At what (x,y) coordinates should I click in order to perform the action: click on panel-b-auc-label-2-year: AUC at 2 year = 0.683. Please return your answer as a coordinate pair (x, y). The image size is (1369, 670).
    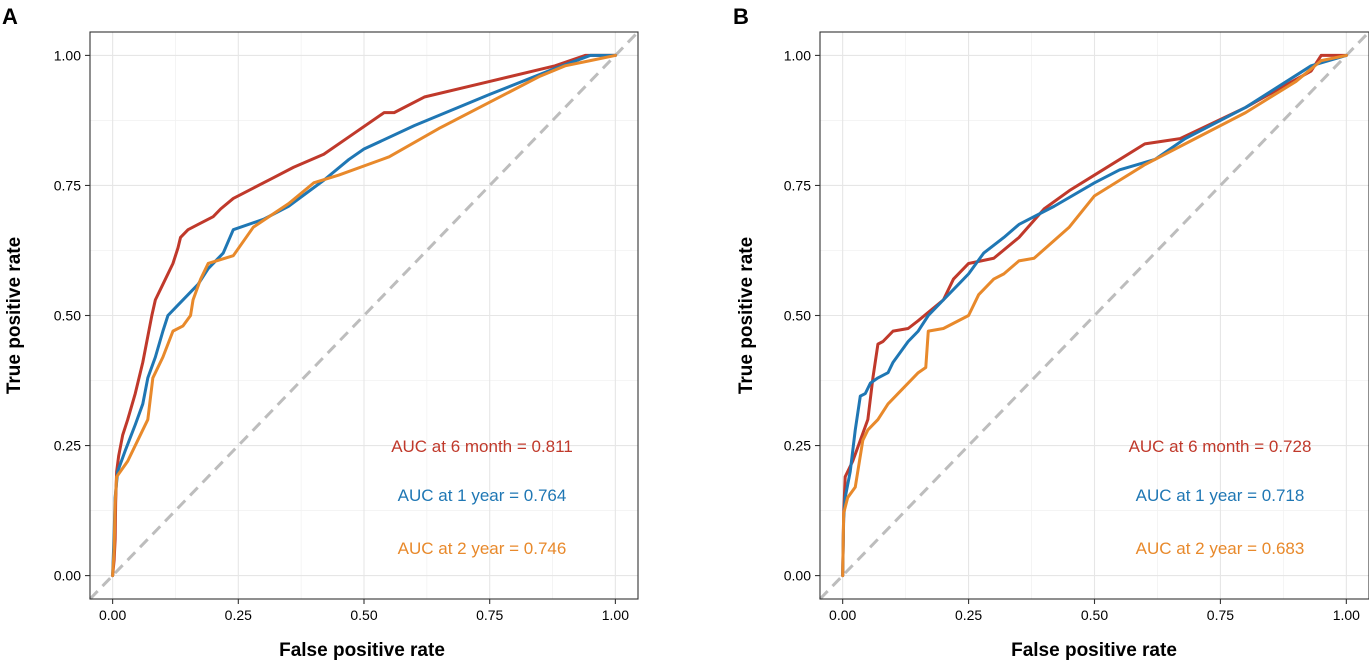
    Looking at the image, I should click on (1220, 548).